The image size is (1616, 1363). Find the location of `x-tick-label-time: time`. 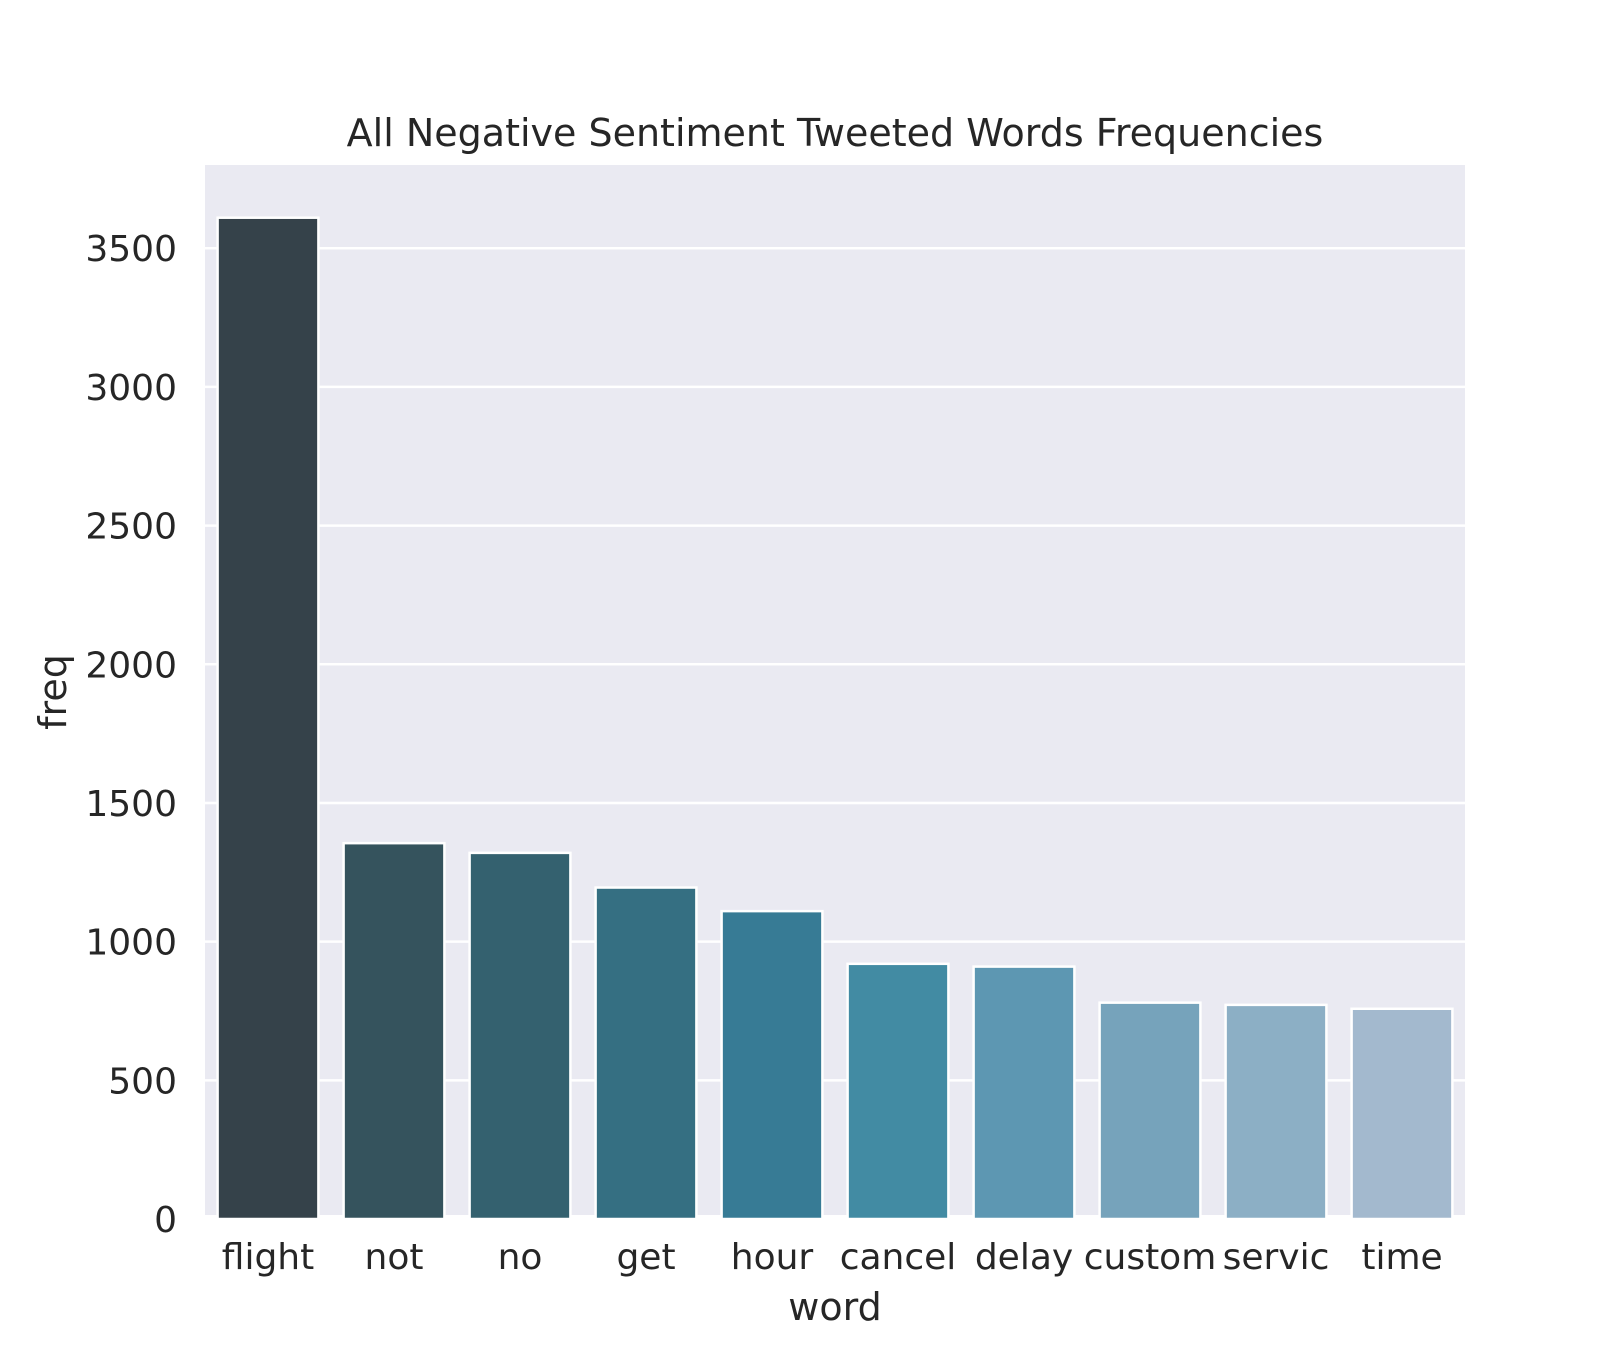

x-tick-label-time: time is located at coordinates (1401, 1257).